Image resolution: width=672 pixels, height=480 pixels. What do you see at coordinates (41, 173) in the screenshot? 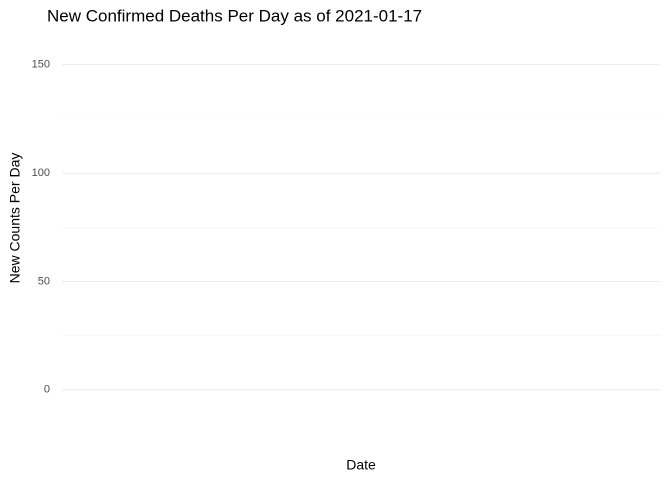
I see `y-tick-label: 100` at bounding box center [41, 173].